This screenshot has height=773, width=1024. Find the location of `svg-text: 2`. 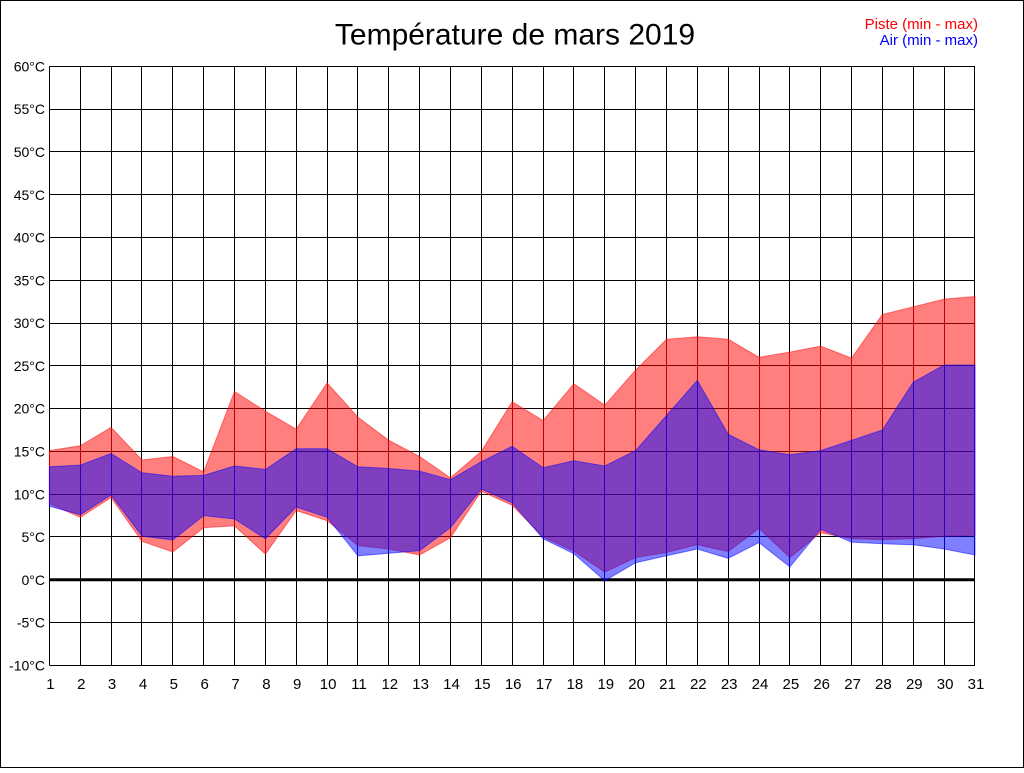

svg-text: 2 is located at coordinates (81, 684).